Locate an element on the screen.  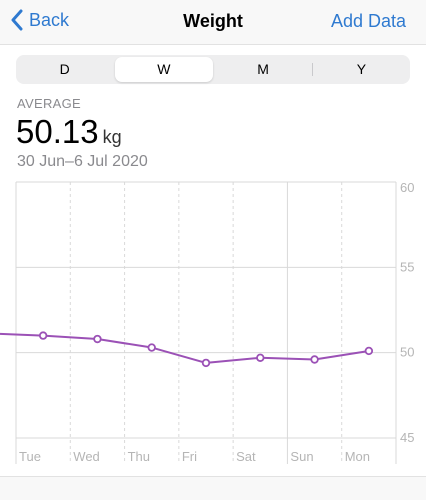
chevron-left-icon is located at coordinates (17, 20).